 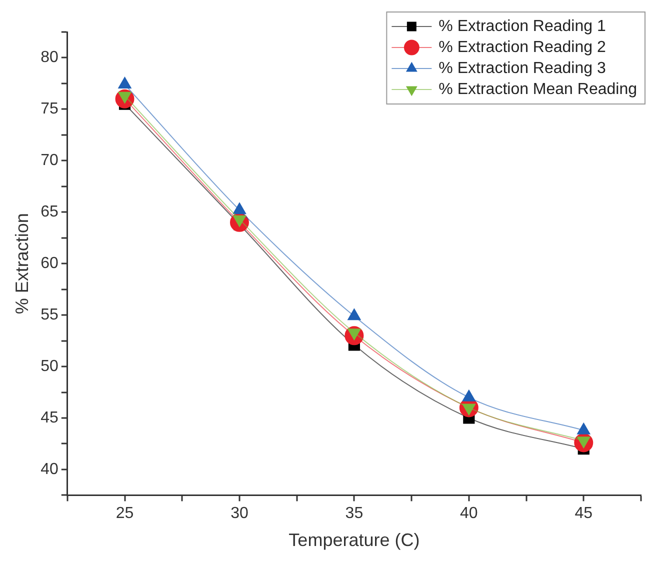 What do you see at coordinates (49, 212) in the screenshot?
I see `y-tick-label: 65` at bounding box center [49, 212].